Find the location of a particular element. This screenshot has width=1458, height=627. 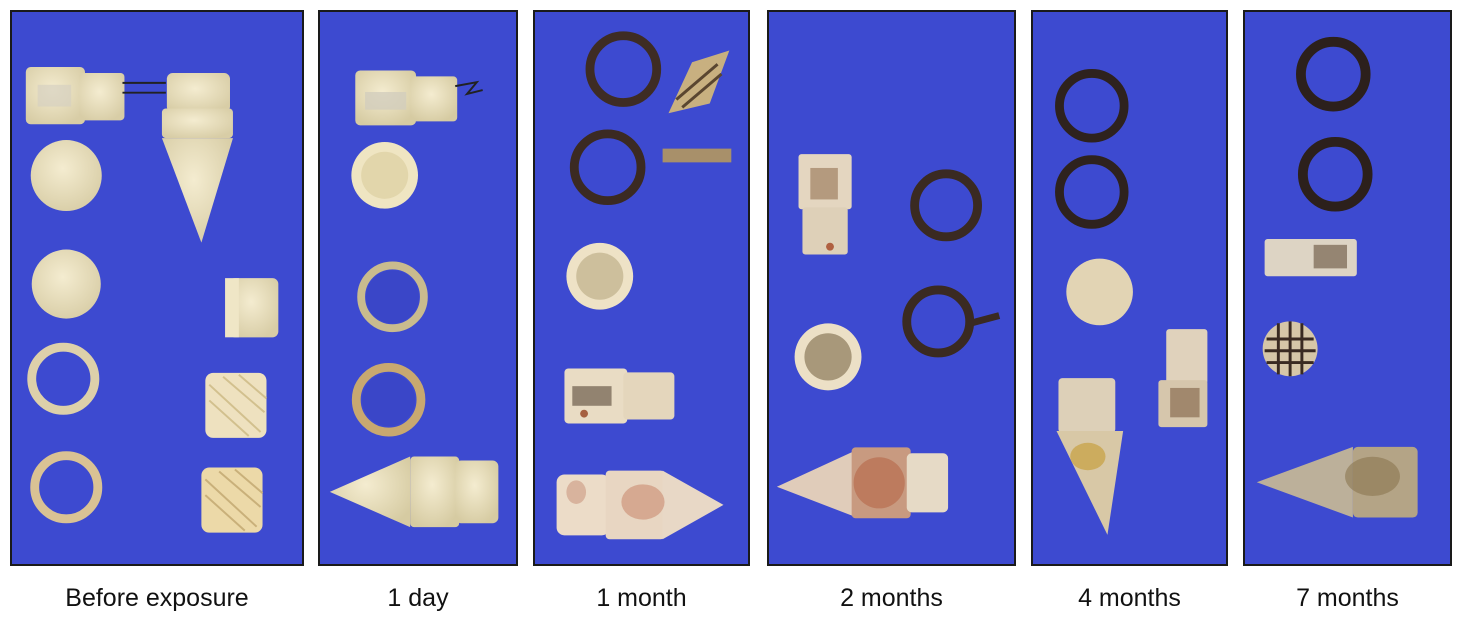

panel-1-day is located at coordinates (418, 288).